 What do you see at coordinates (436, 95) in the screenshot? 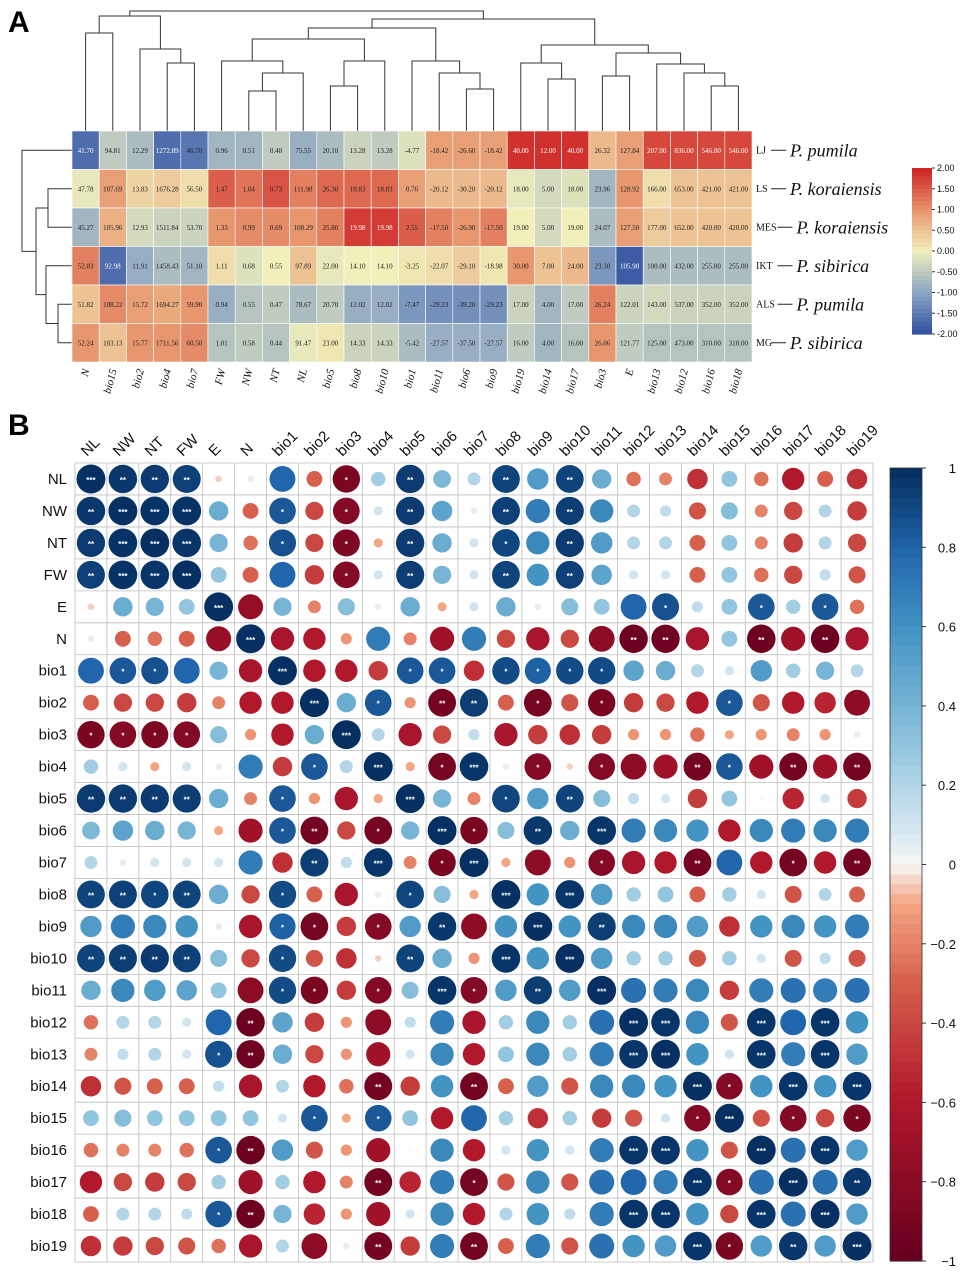
I see `dendrogram-branch` at bounding box center [436, 95].